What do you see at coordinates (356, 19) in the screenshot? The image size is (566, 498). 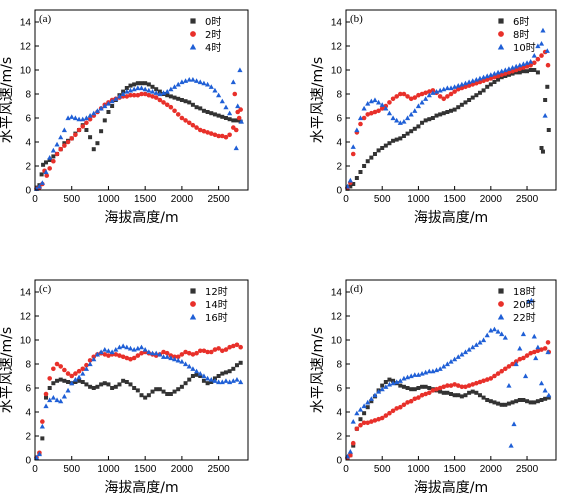 I see `panel-tag: (b)` at bounding box center [356, 19].